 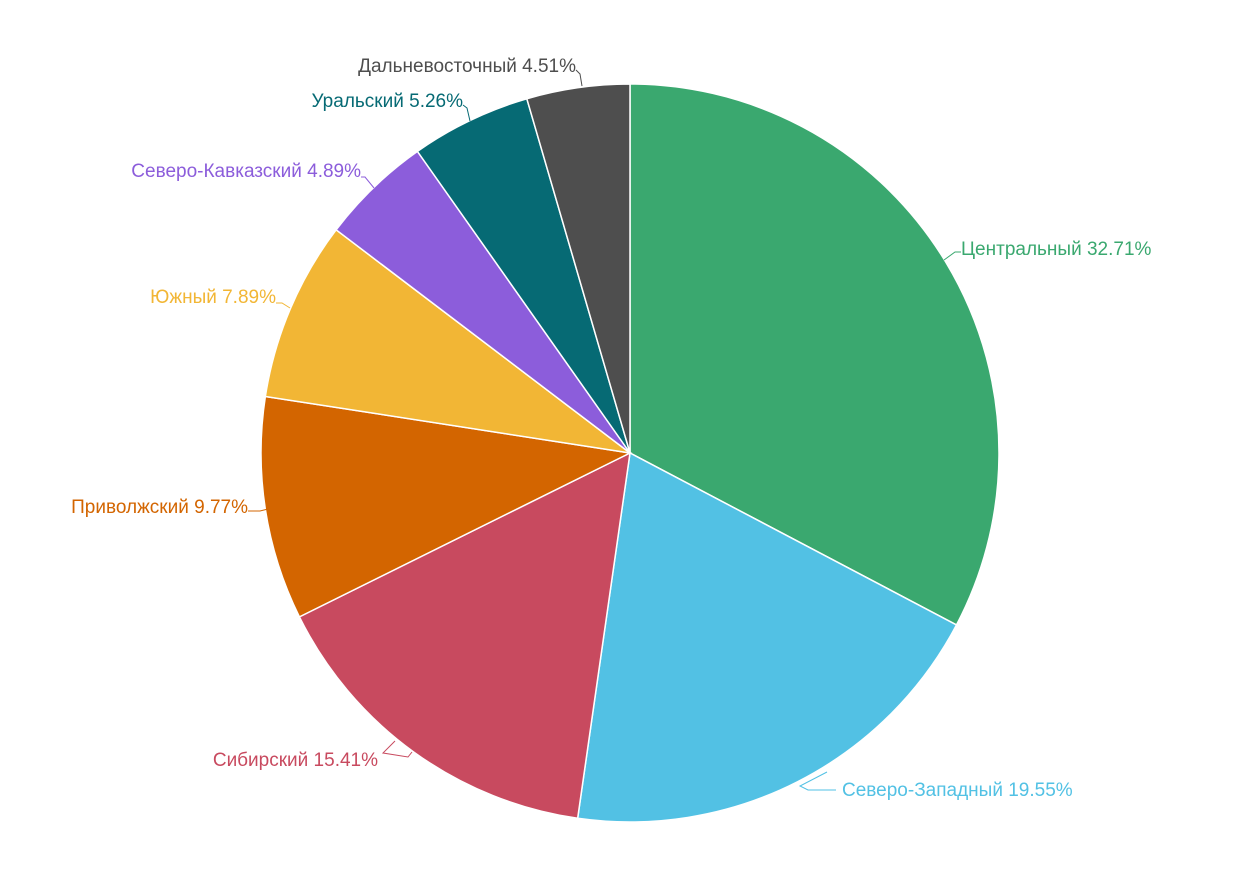 What do you see at coordinates (213, 297) in the screenshot?
I see `slice-label-4: Южный 7.89%` at bounding box center [213, 297].